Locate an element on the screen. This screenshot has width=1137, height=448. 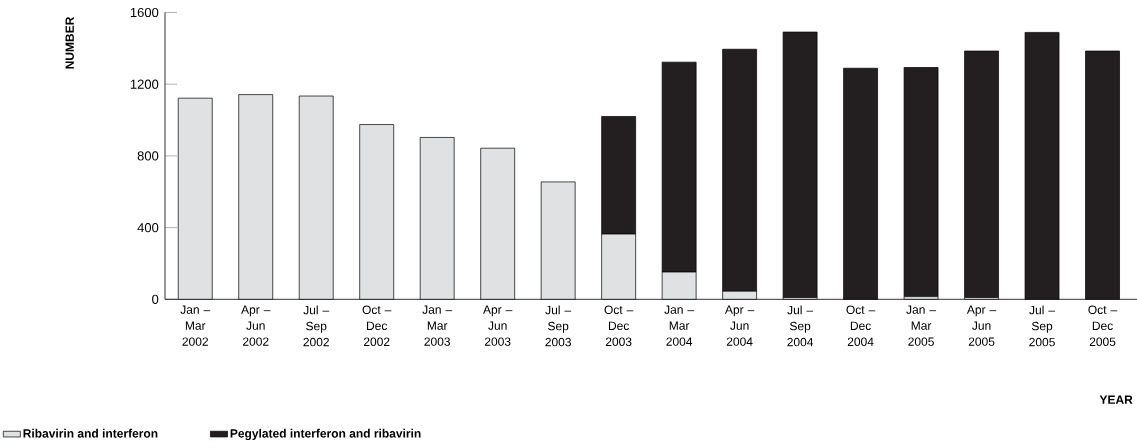
y-tick-label: 800 is located at coordinates (148, 156).